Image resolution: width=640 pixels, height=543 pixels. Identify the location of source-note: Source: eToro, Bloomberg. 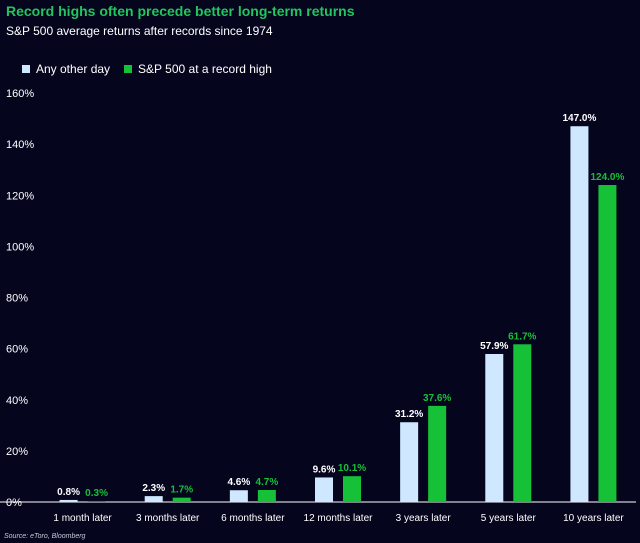
(45, 536).